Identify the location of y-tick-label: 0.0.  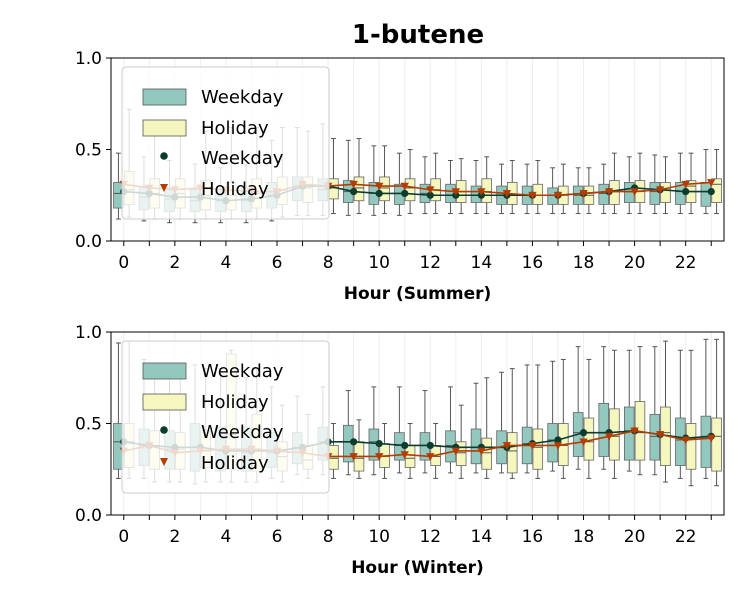
(88, 516).